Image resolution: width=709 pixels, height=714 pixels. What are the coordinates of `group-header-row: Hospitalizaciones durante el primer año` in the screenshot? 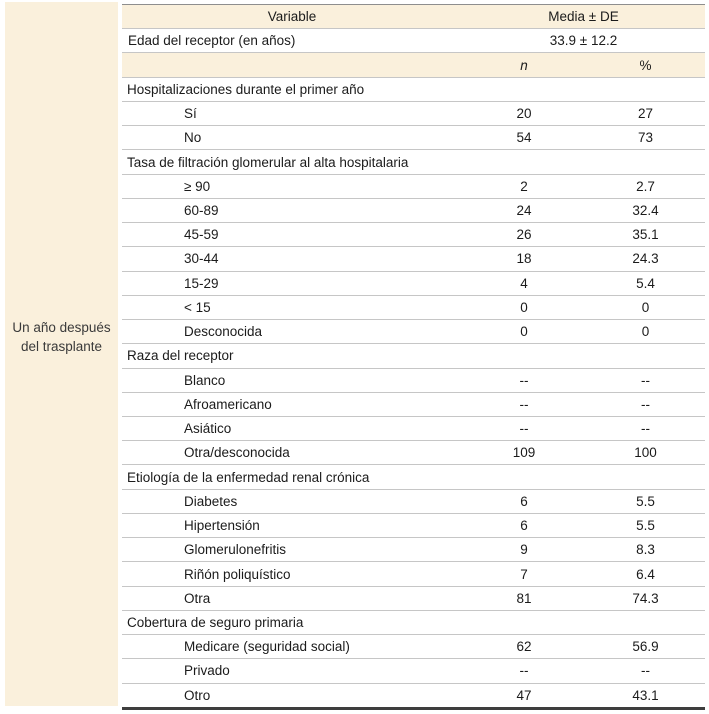 It's located at (413, 89).